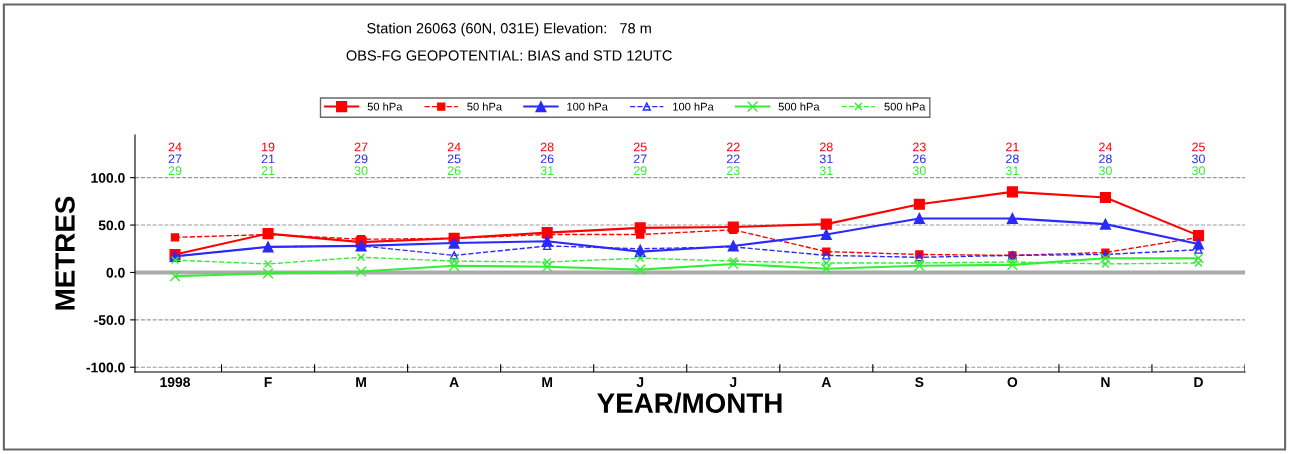 The width and height of the screenshot is (1289, 454). I want to click on x-tick-label: N, so click(1105, 382).